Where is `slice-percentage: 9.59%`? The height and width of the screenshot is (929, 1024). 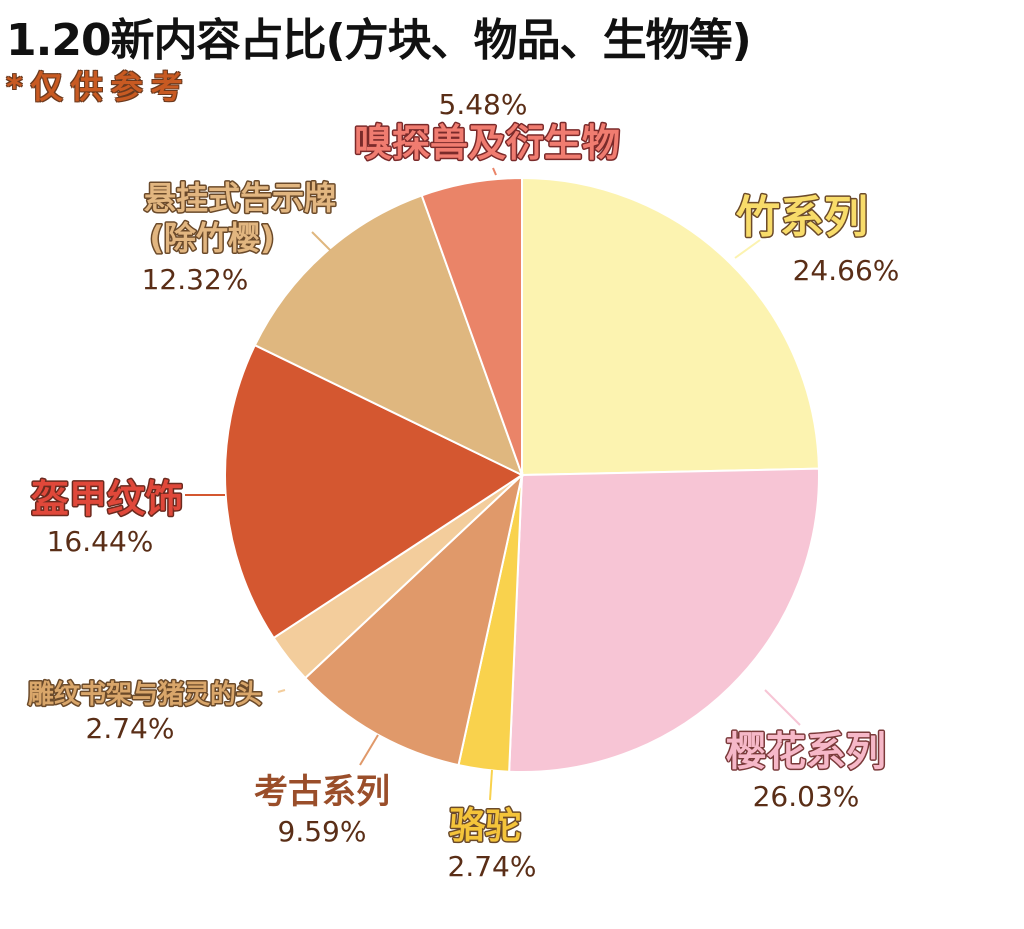 slice-percentage: 9.59% is located at coordinates (322, 831).